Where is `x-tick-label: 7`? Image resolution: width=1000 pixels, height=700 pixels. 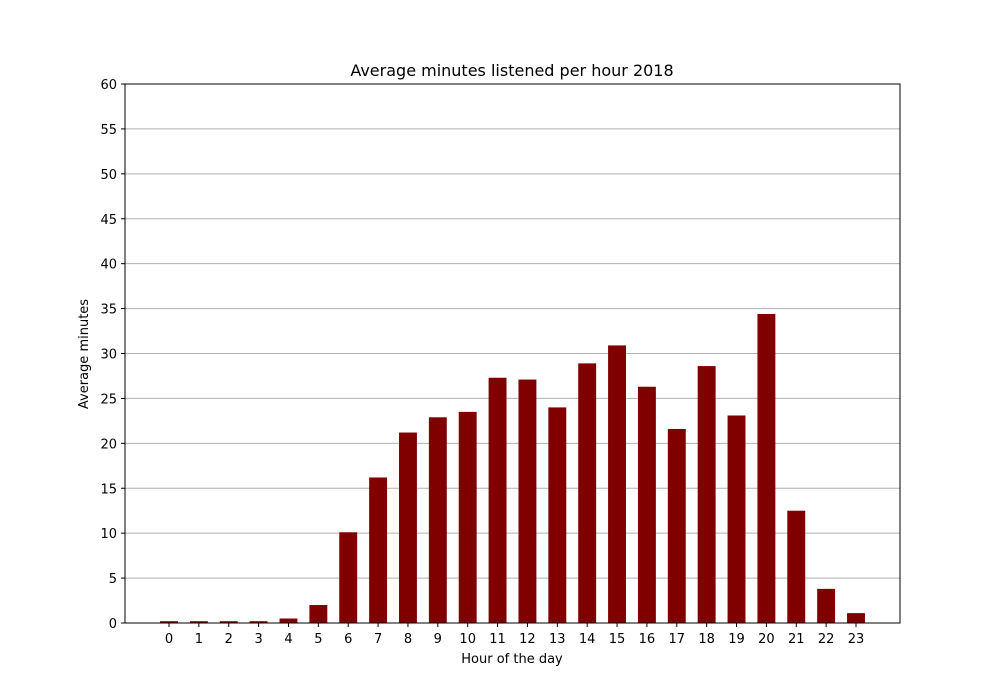
x-tick-label: 7 is located at coordinates (378, 639).